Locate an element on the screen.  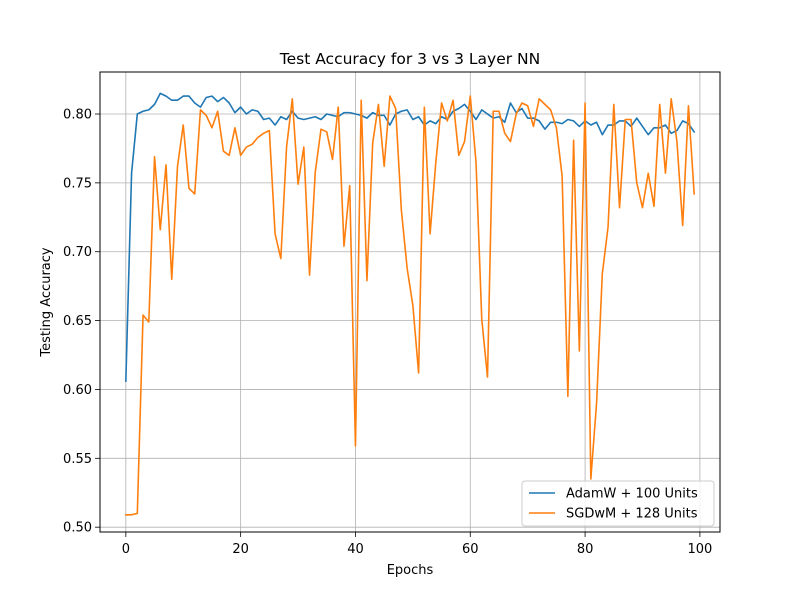
y-axis-label: Testing Accuracy is located at coordinates (46, 302).